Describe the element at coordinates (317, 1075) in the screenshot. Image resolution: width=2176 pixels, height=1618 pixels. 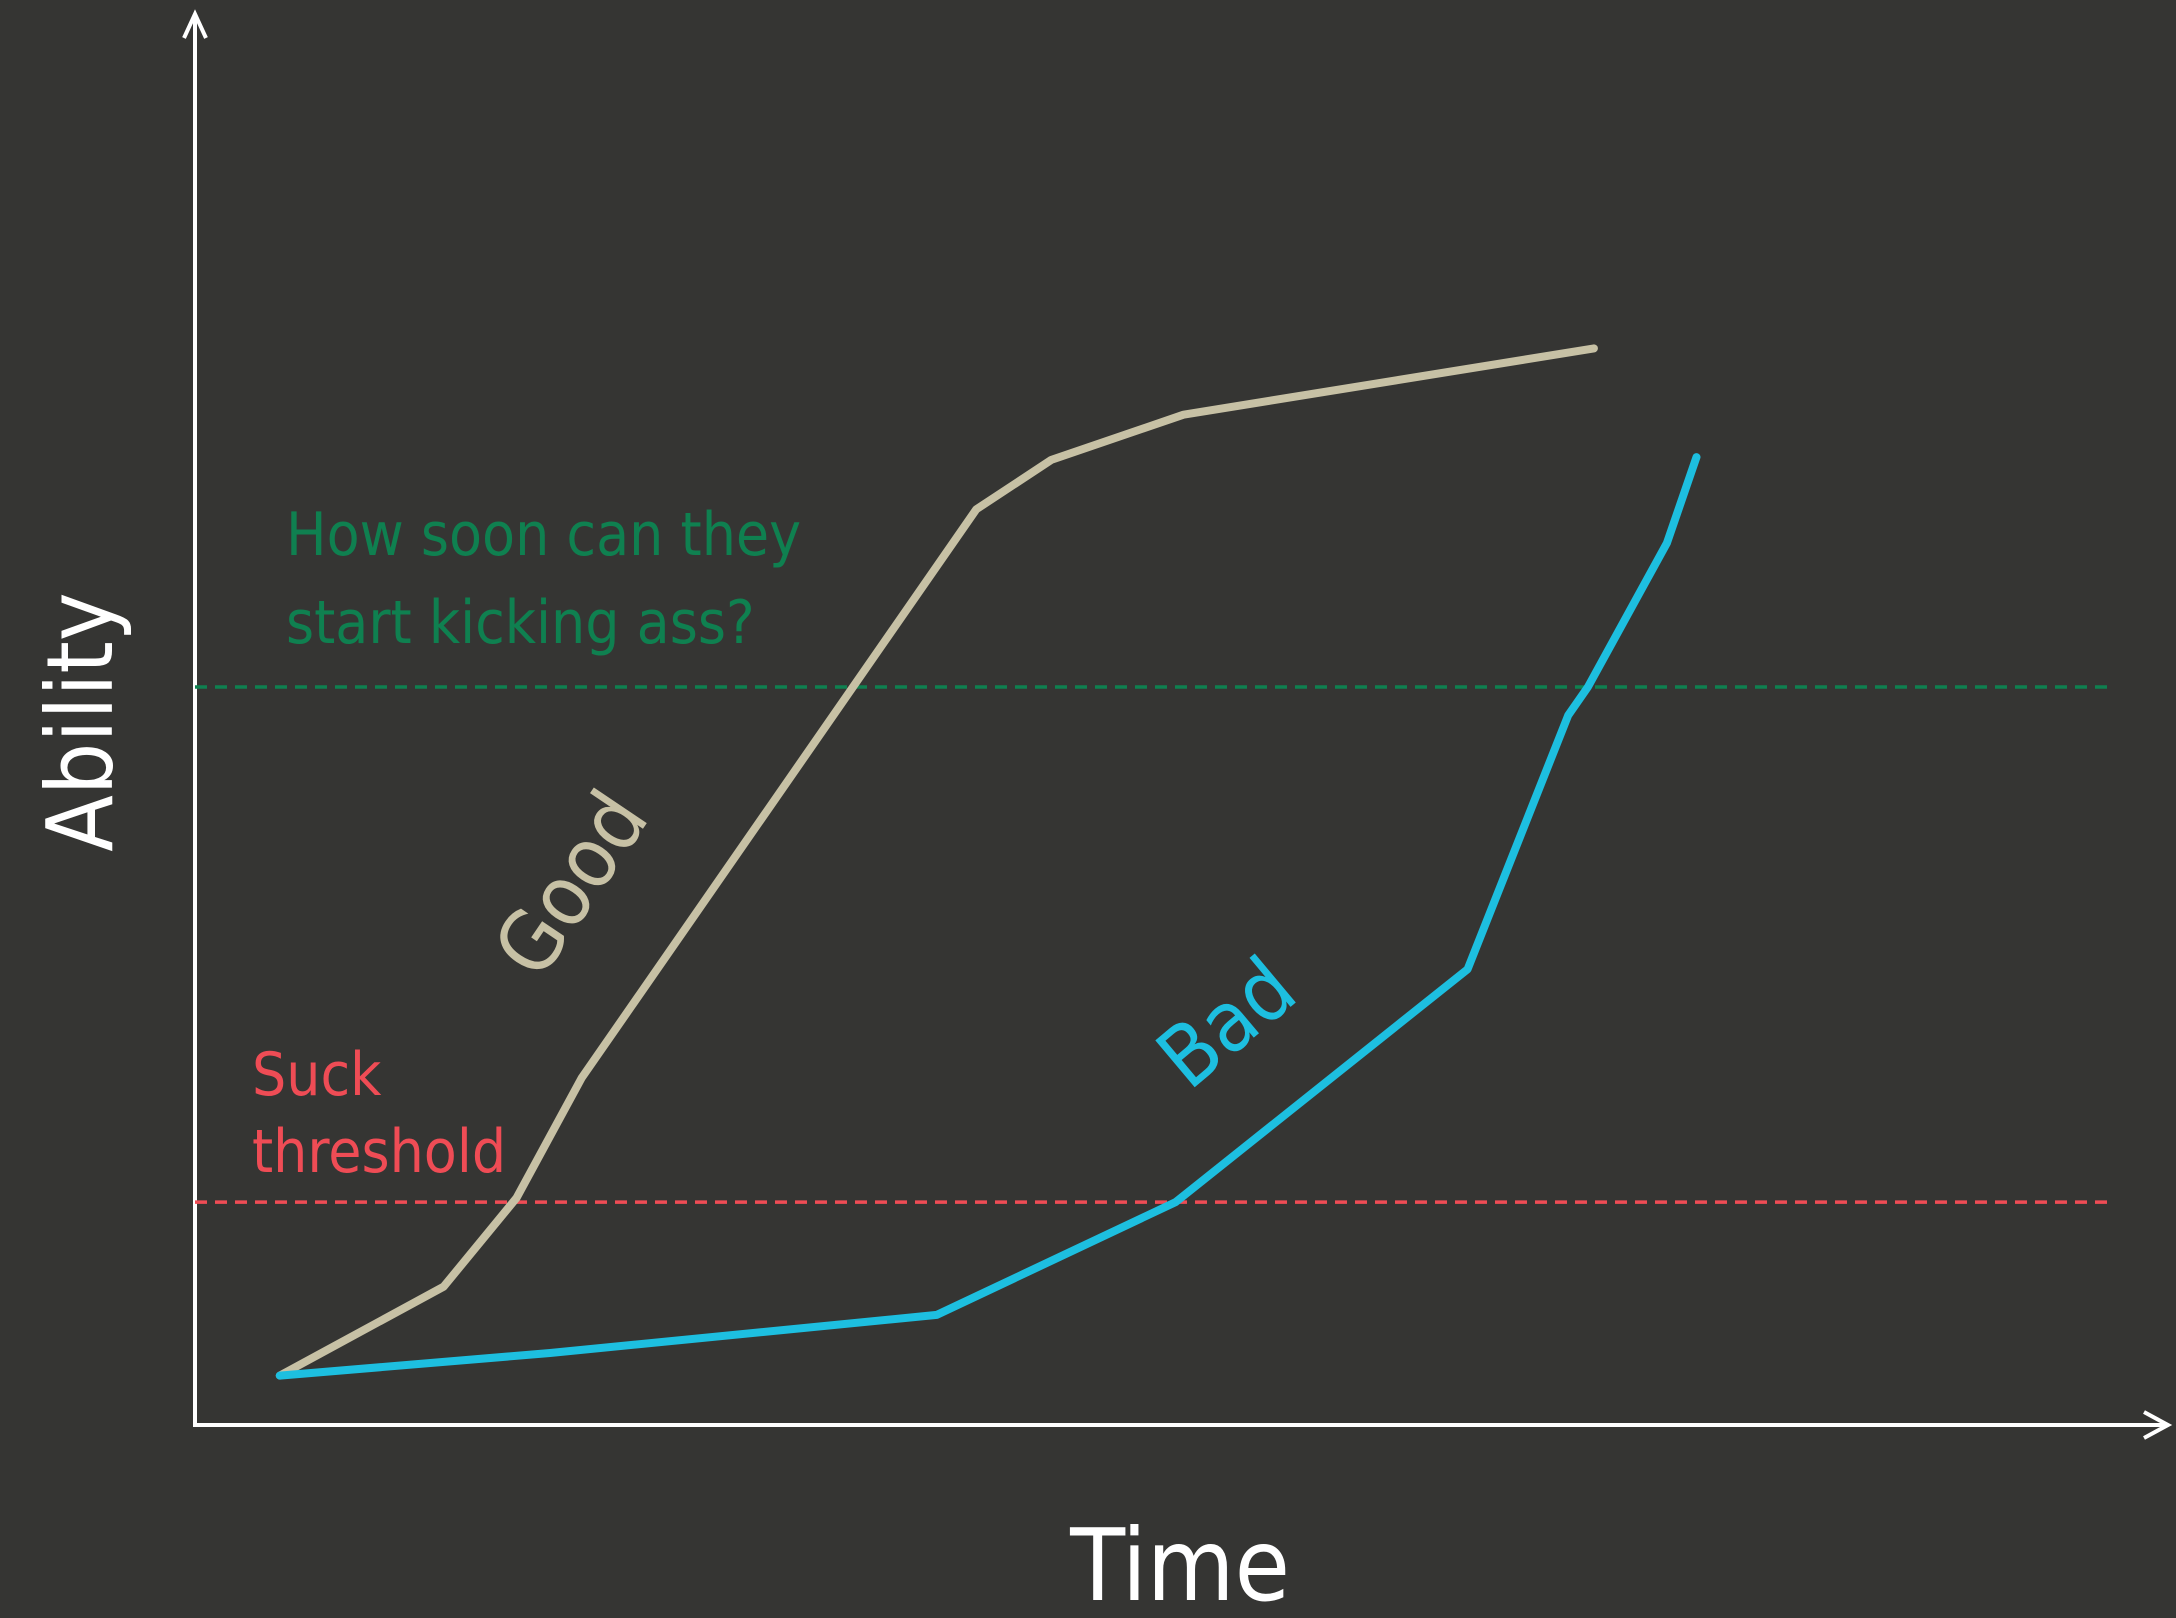
I see `suck-threshold-label-line-1: Suck` at that location.